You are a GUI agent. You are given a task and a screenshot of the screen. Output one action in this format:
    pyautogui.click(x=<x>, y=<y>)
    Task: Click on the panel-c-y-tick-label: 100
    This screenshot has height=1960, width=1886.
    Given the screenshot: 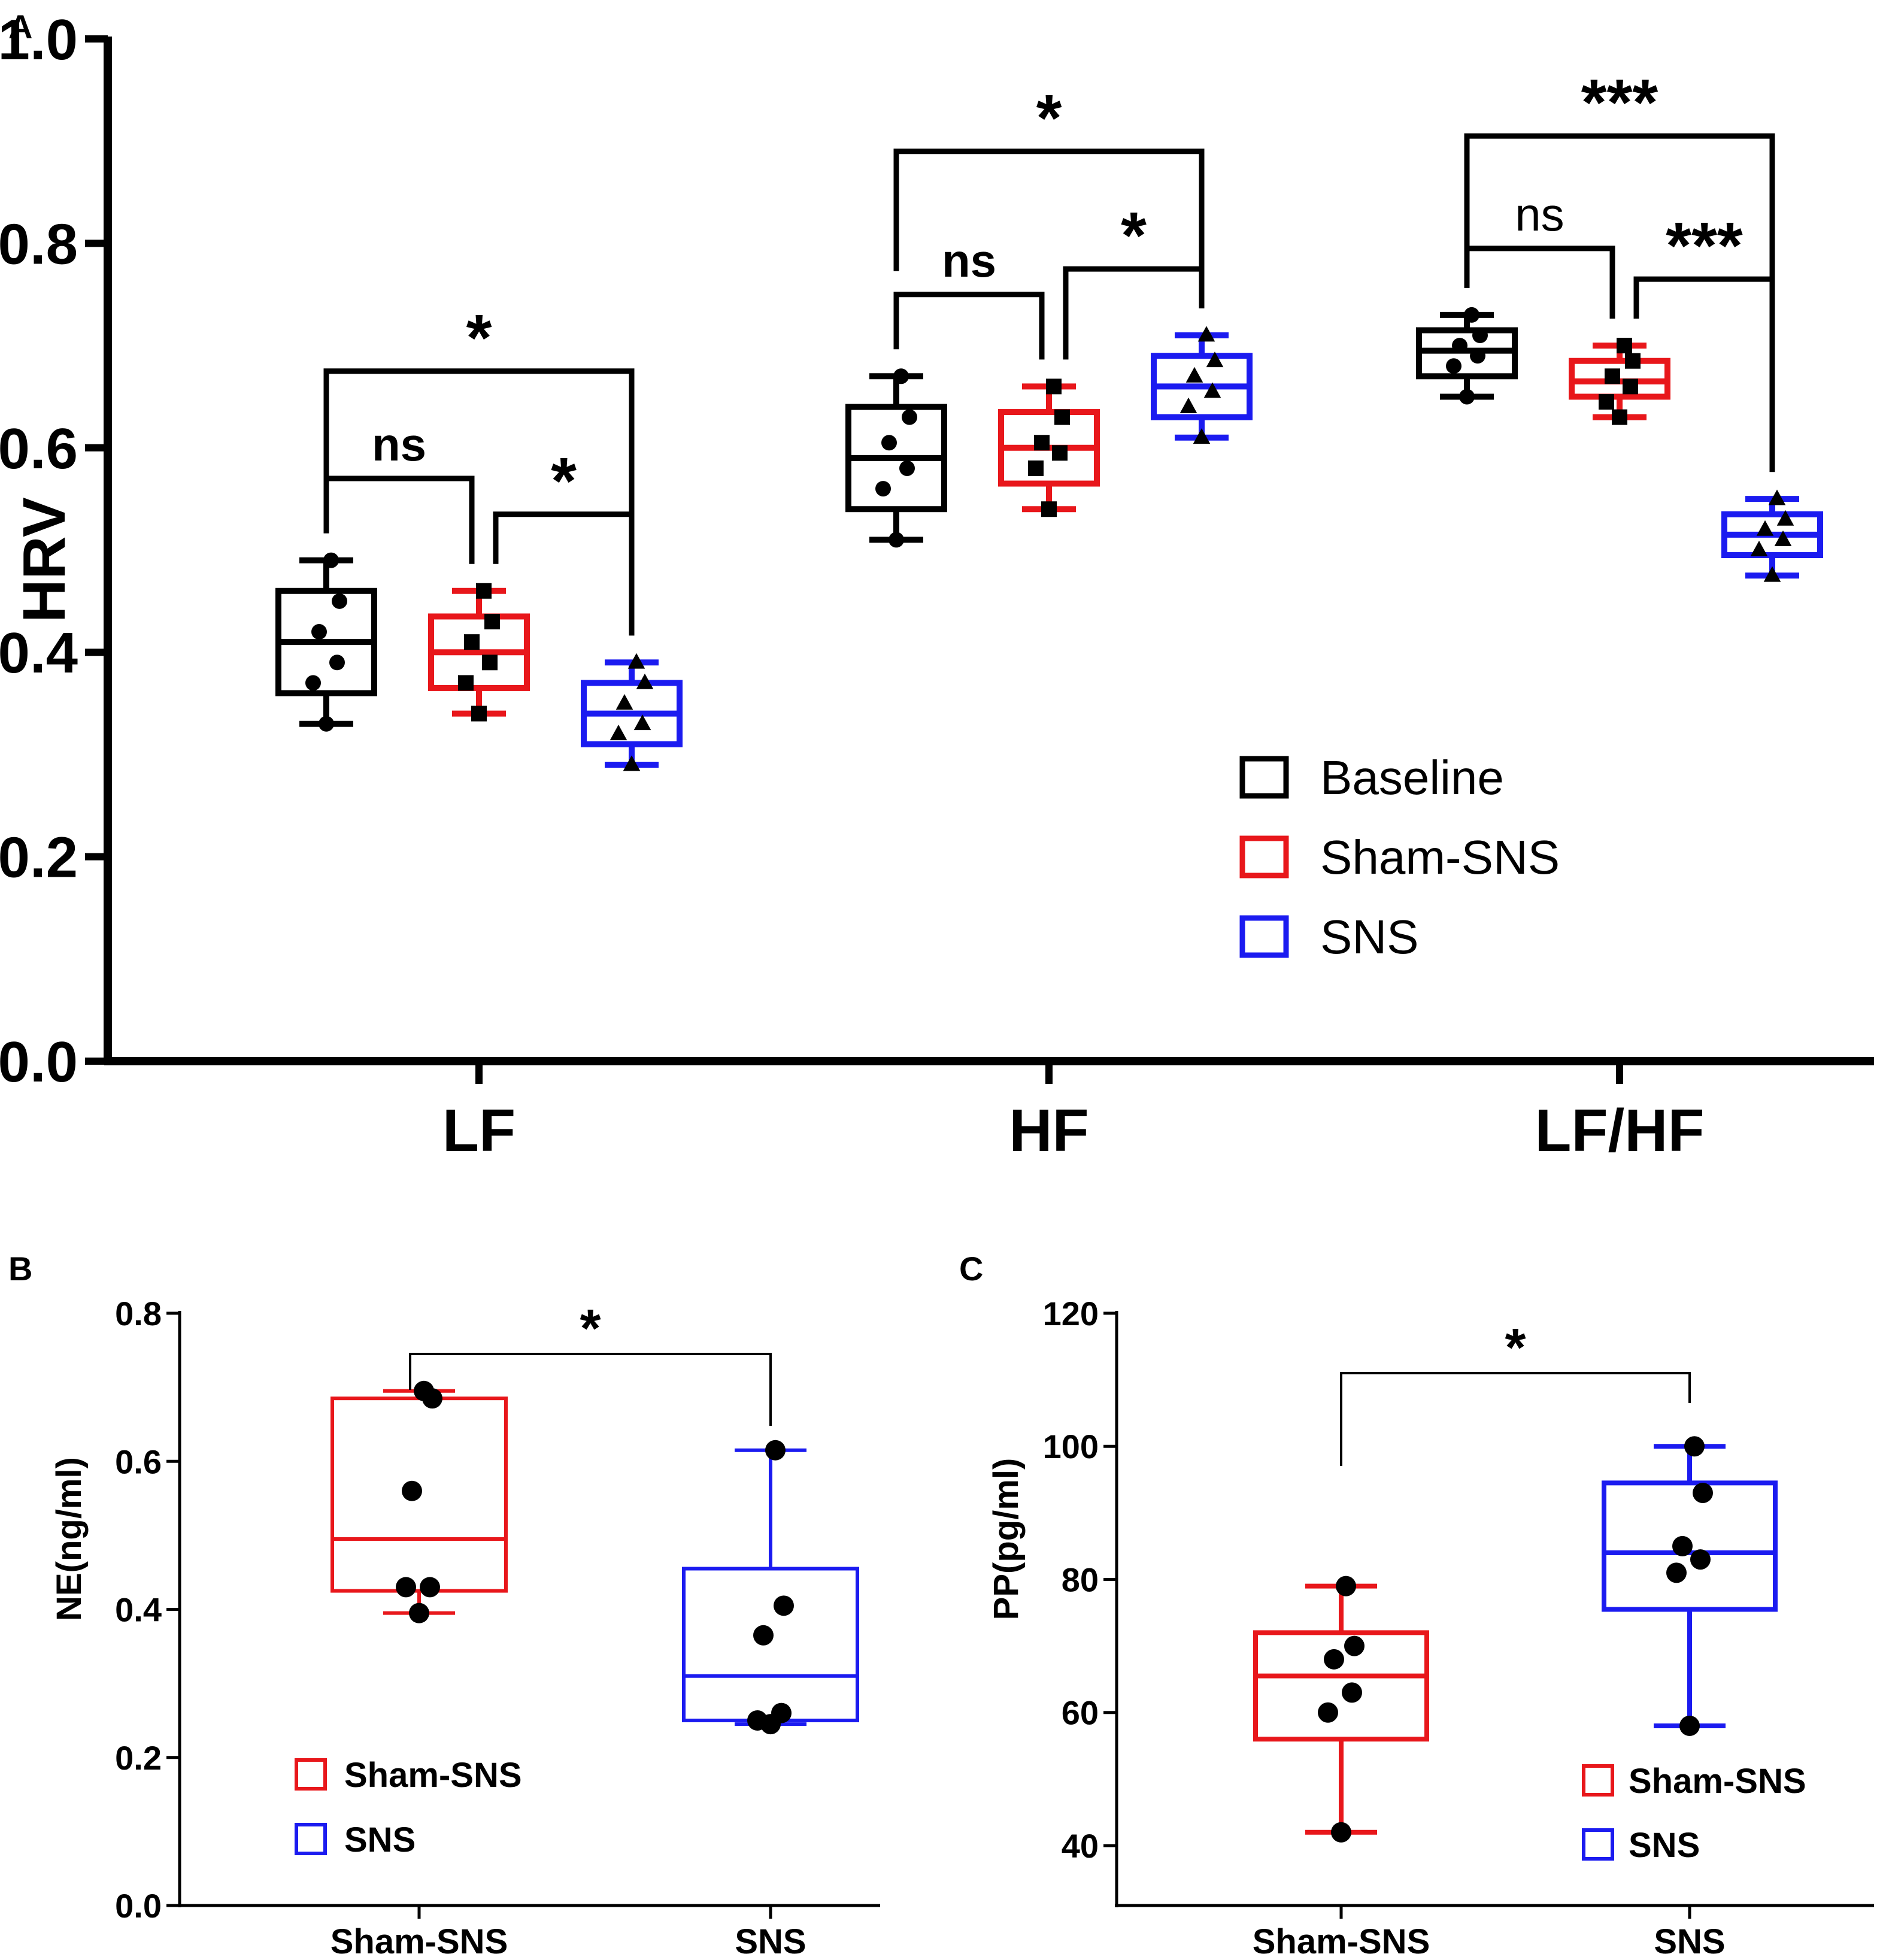 What is the action you would take?
    pyautogui.click(x=1071, y=1446)
    